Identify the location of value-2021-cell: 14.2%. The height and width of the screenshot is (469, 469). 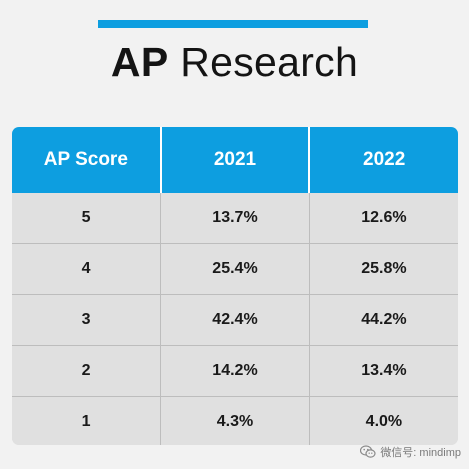
(235, 371).